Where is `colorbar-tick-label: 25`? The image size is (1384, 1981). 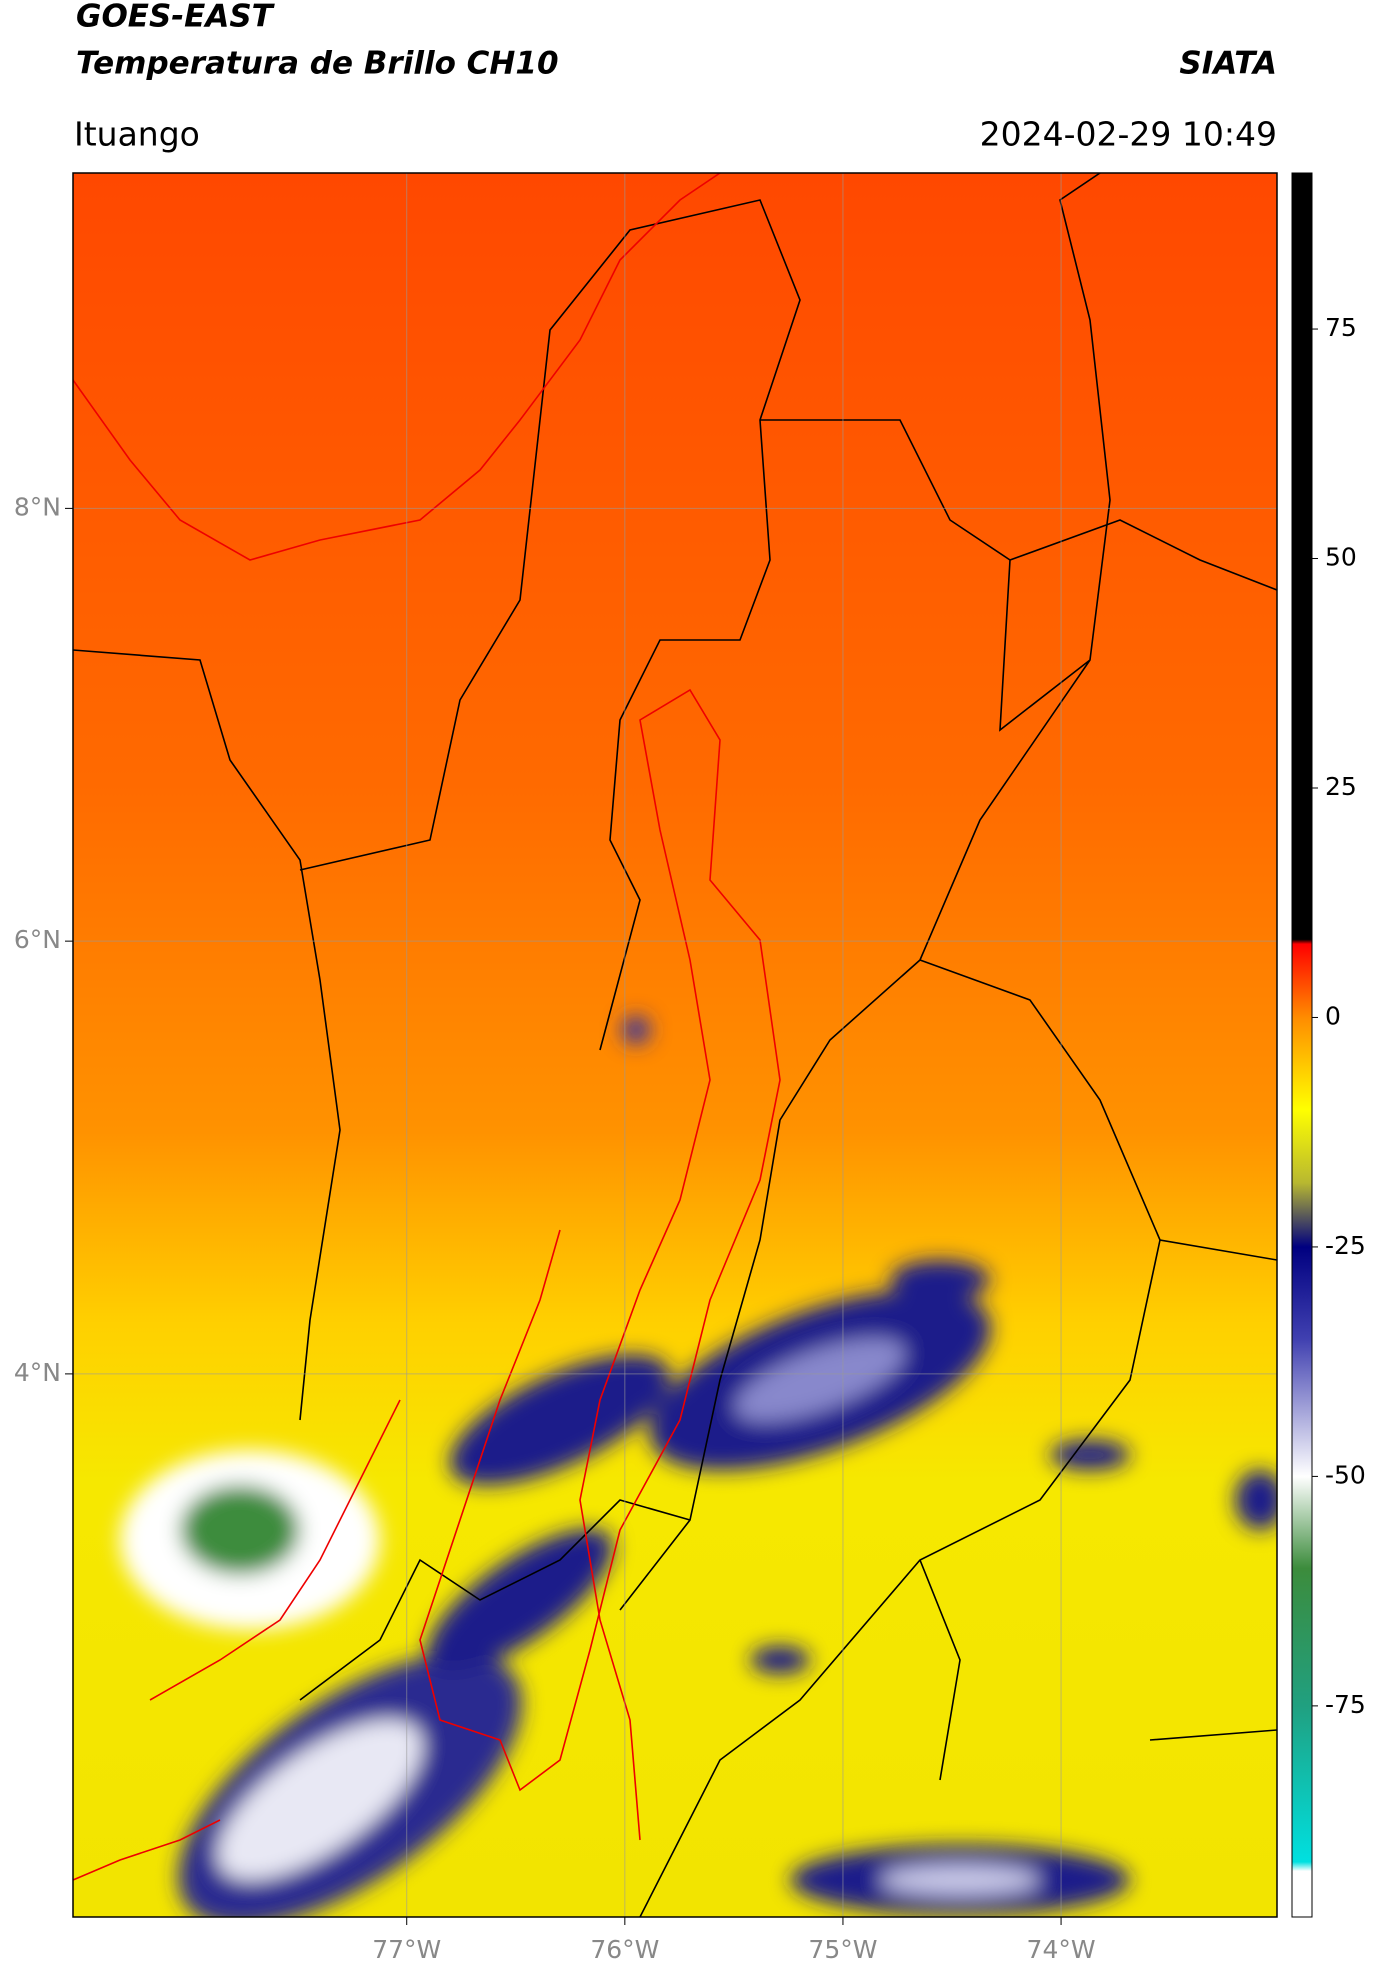 colorbar-tick-label: 25 is located at coordinates (1341, 786).